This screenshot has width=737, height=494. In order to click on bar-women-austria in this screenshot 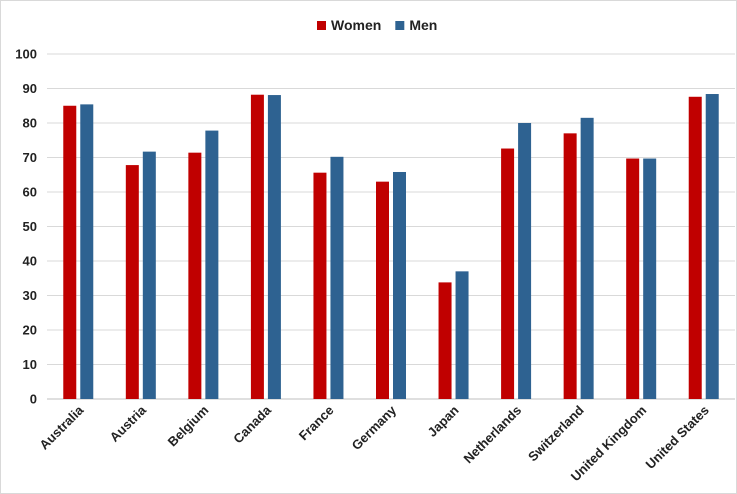, I will do `click(132, 282)`.